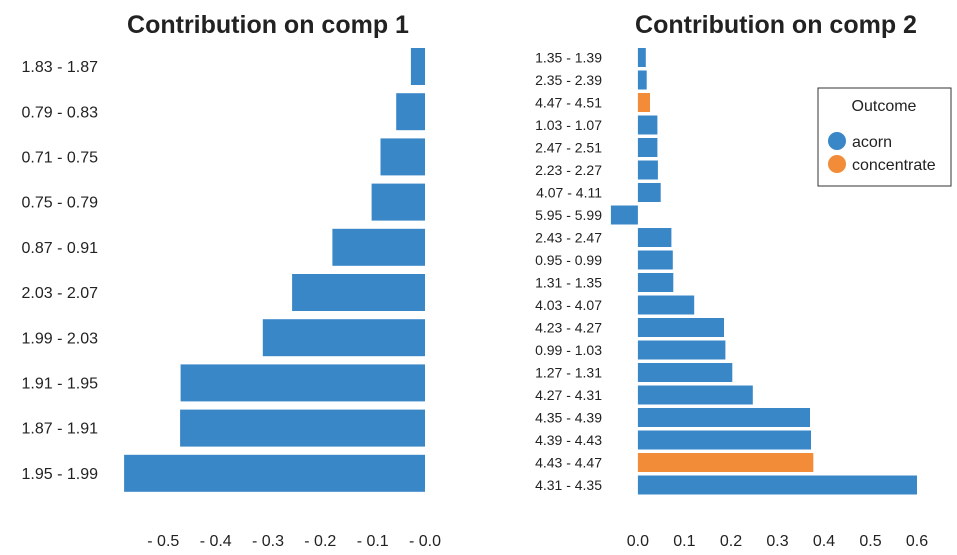  I want to click on comp1-category-label: 2.03 - 2.07, so click(60, 293).